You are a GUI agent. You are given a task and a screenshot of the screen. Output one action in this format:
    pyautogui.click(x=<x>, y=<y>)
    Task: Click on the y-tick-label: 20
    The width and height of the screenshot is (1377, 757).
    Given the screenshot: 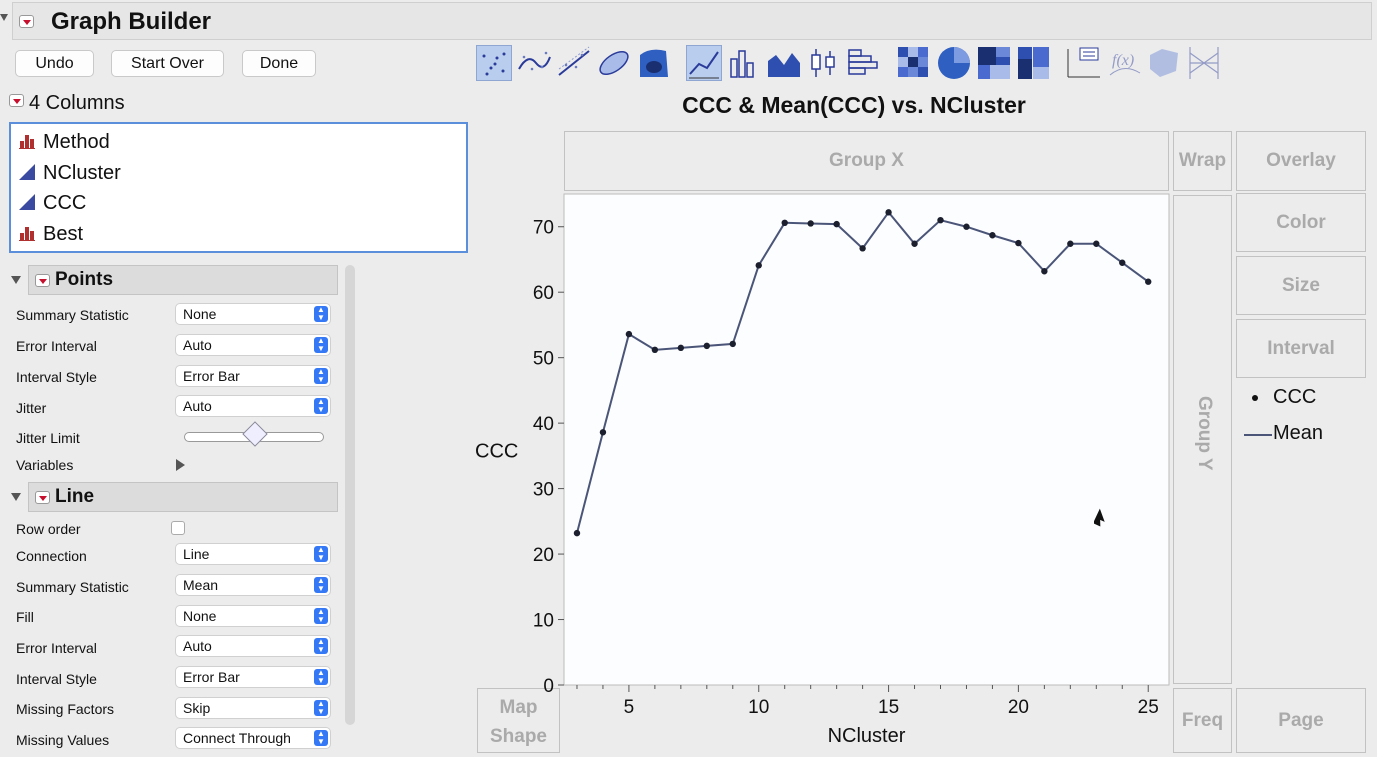 What is the action you would take?
    pyautogui.click(x=543, y=555)
    